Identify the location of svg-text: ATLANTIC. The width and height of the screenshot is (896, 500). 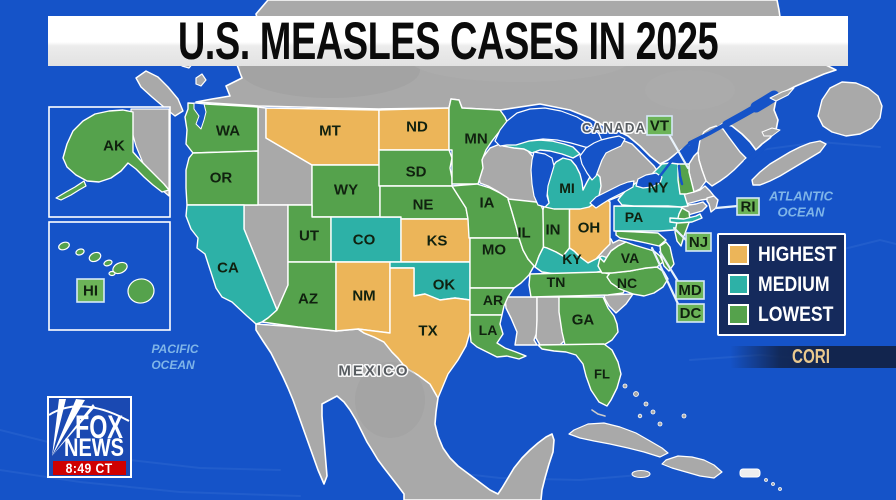
(801, 196).